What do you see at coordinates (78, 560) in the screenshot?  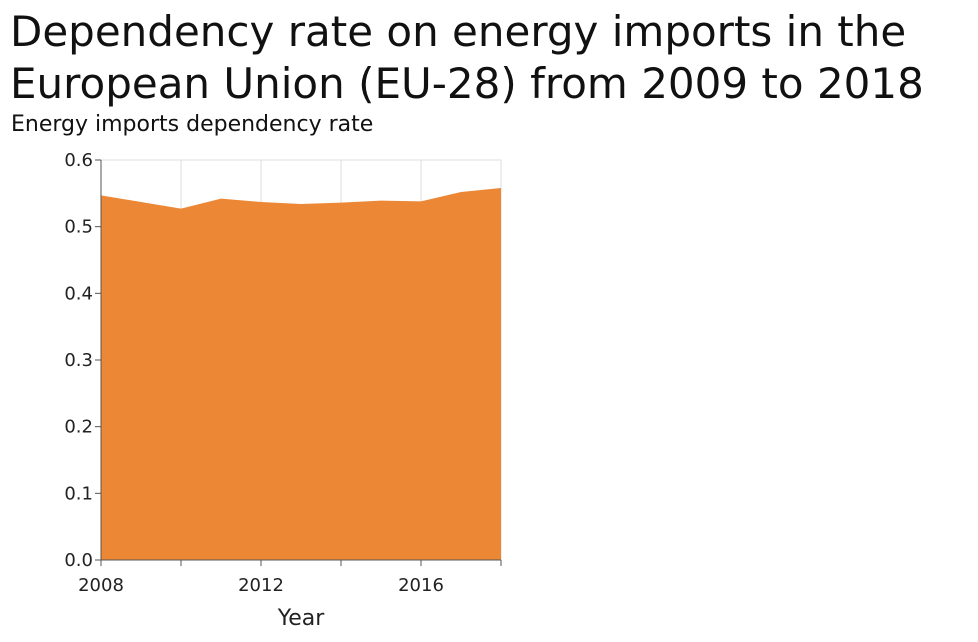 I see `y-tick-label: 0.0` at bounding box center [78, 560].